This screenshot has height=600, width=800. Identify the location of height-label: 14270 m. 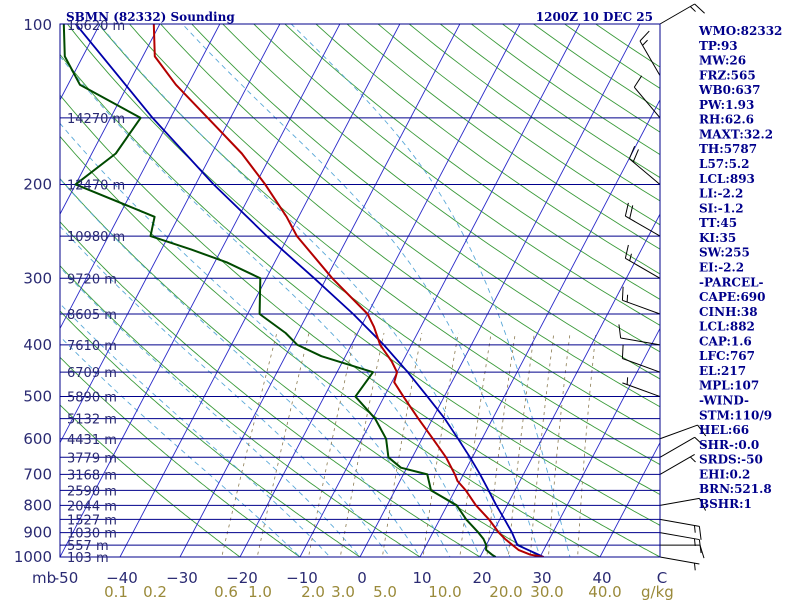
(96, 119).